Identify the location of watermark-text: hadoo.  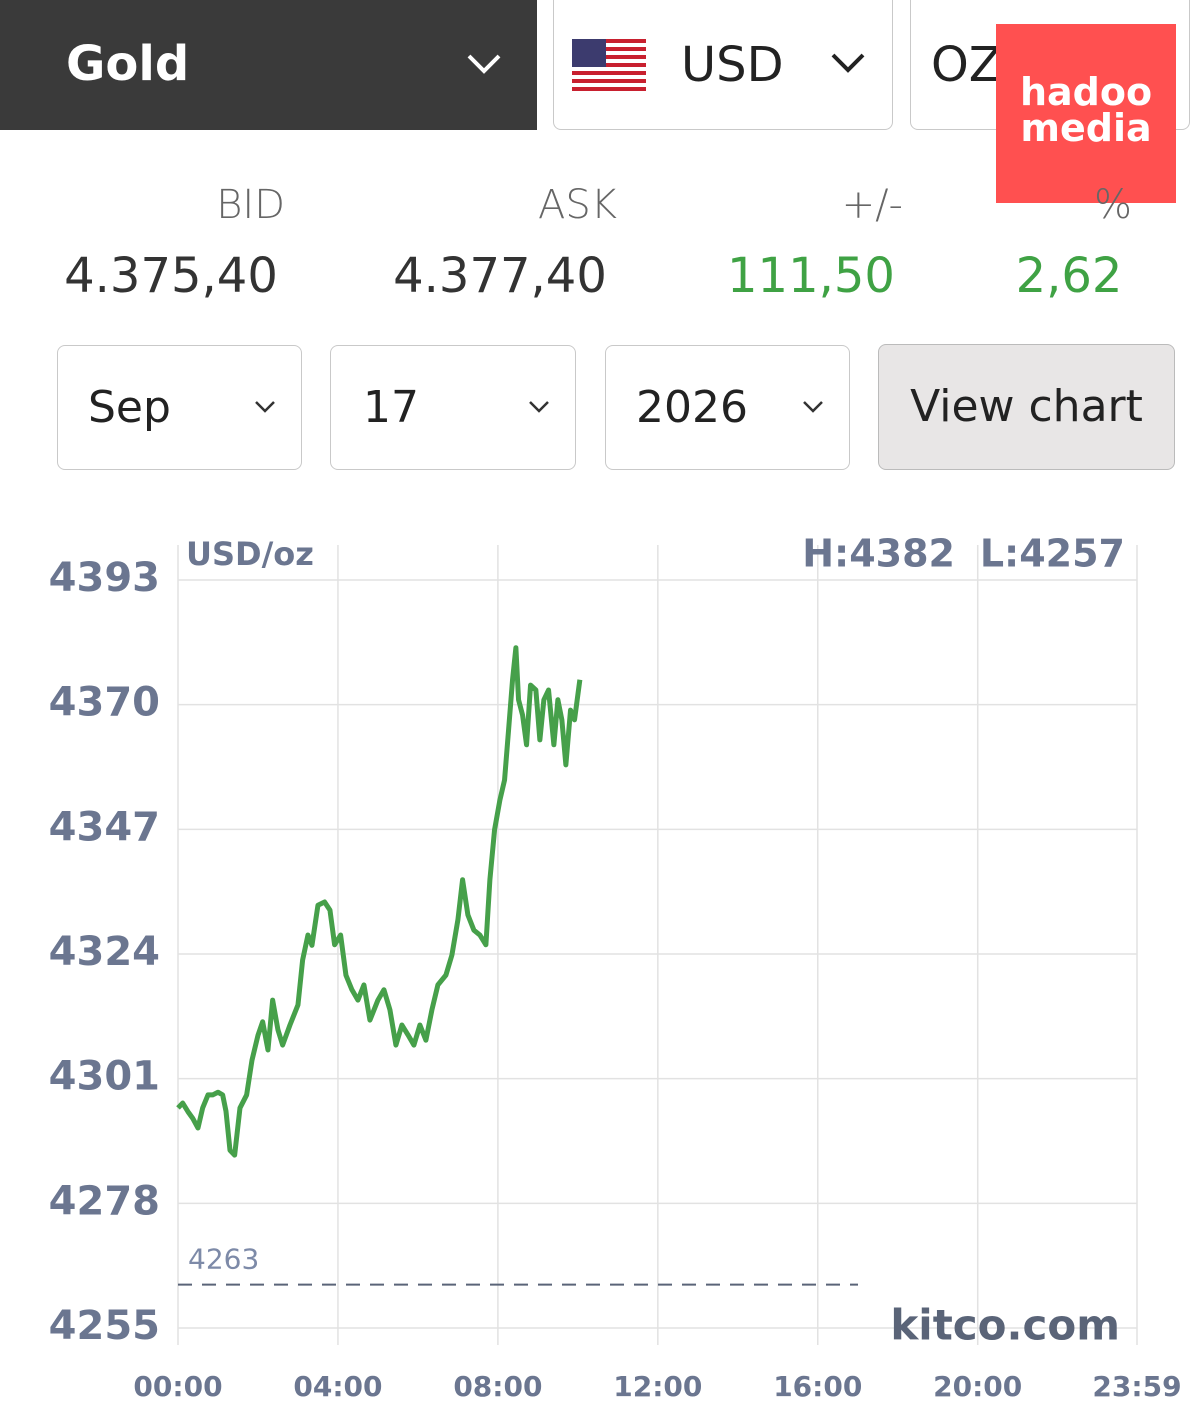
(1086, 92).